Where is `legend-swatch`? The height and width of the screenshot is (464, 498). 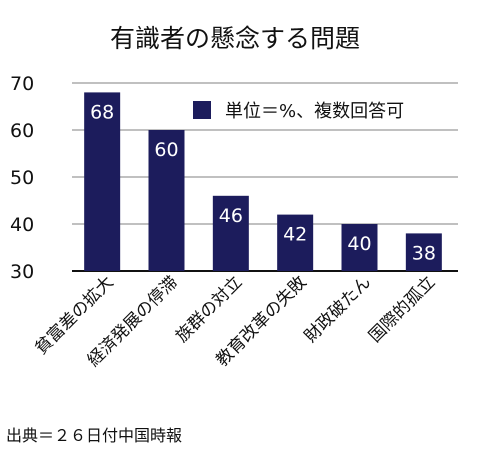 legend-swatch is located at coordinates (202, 110).